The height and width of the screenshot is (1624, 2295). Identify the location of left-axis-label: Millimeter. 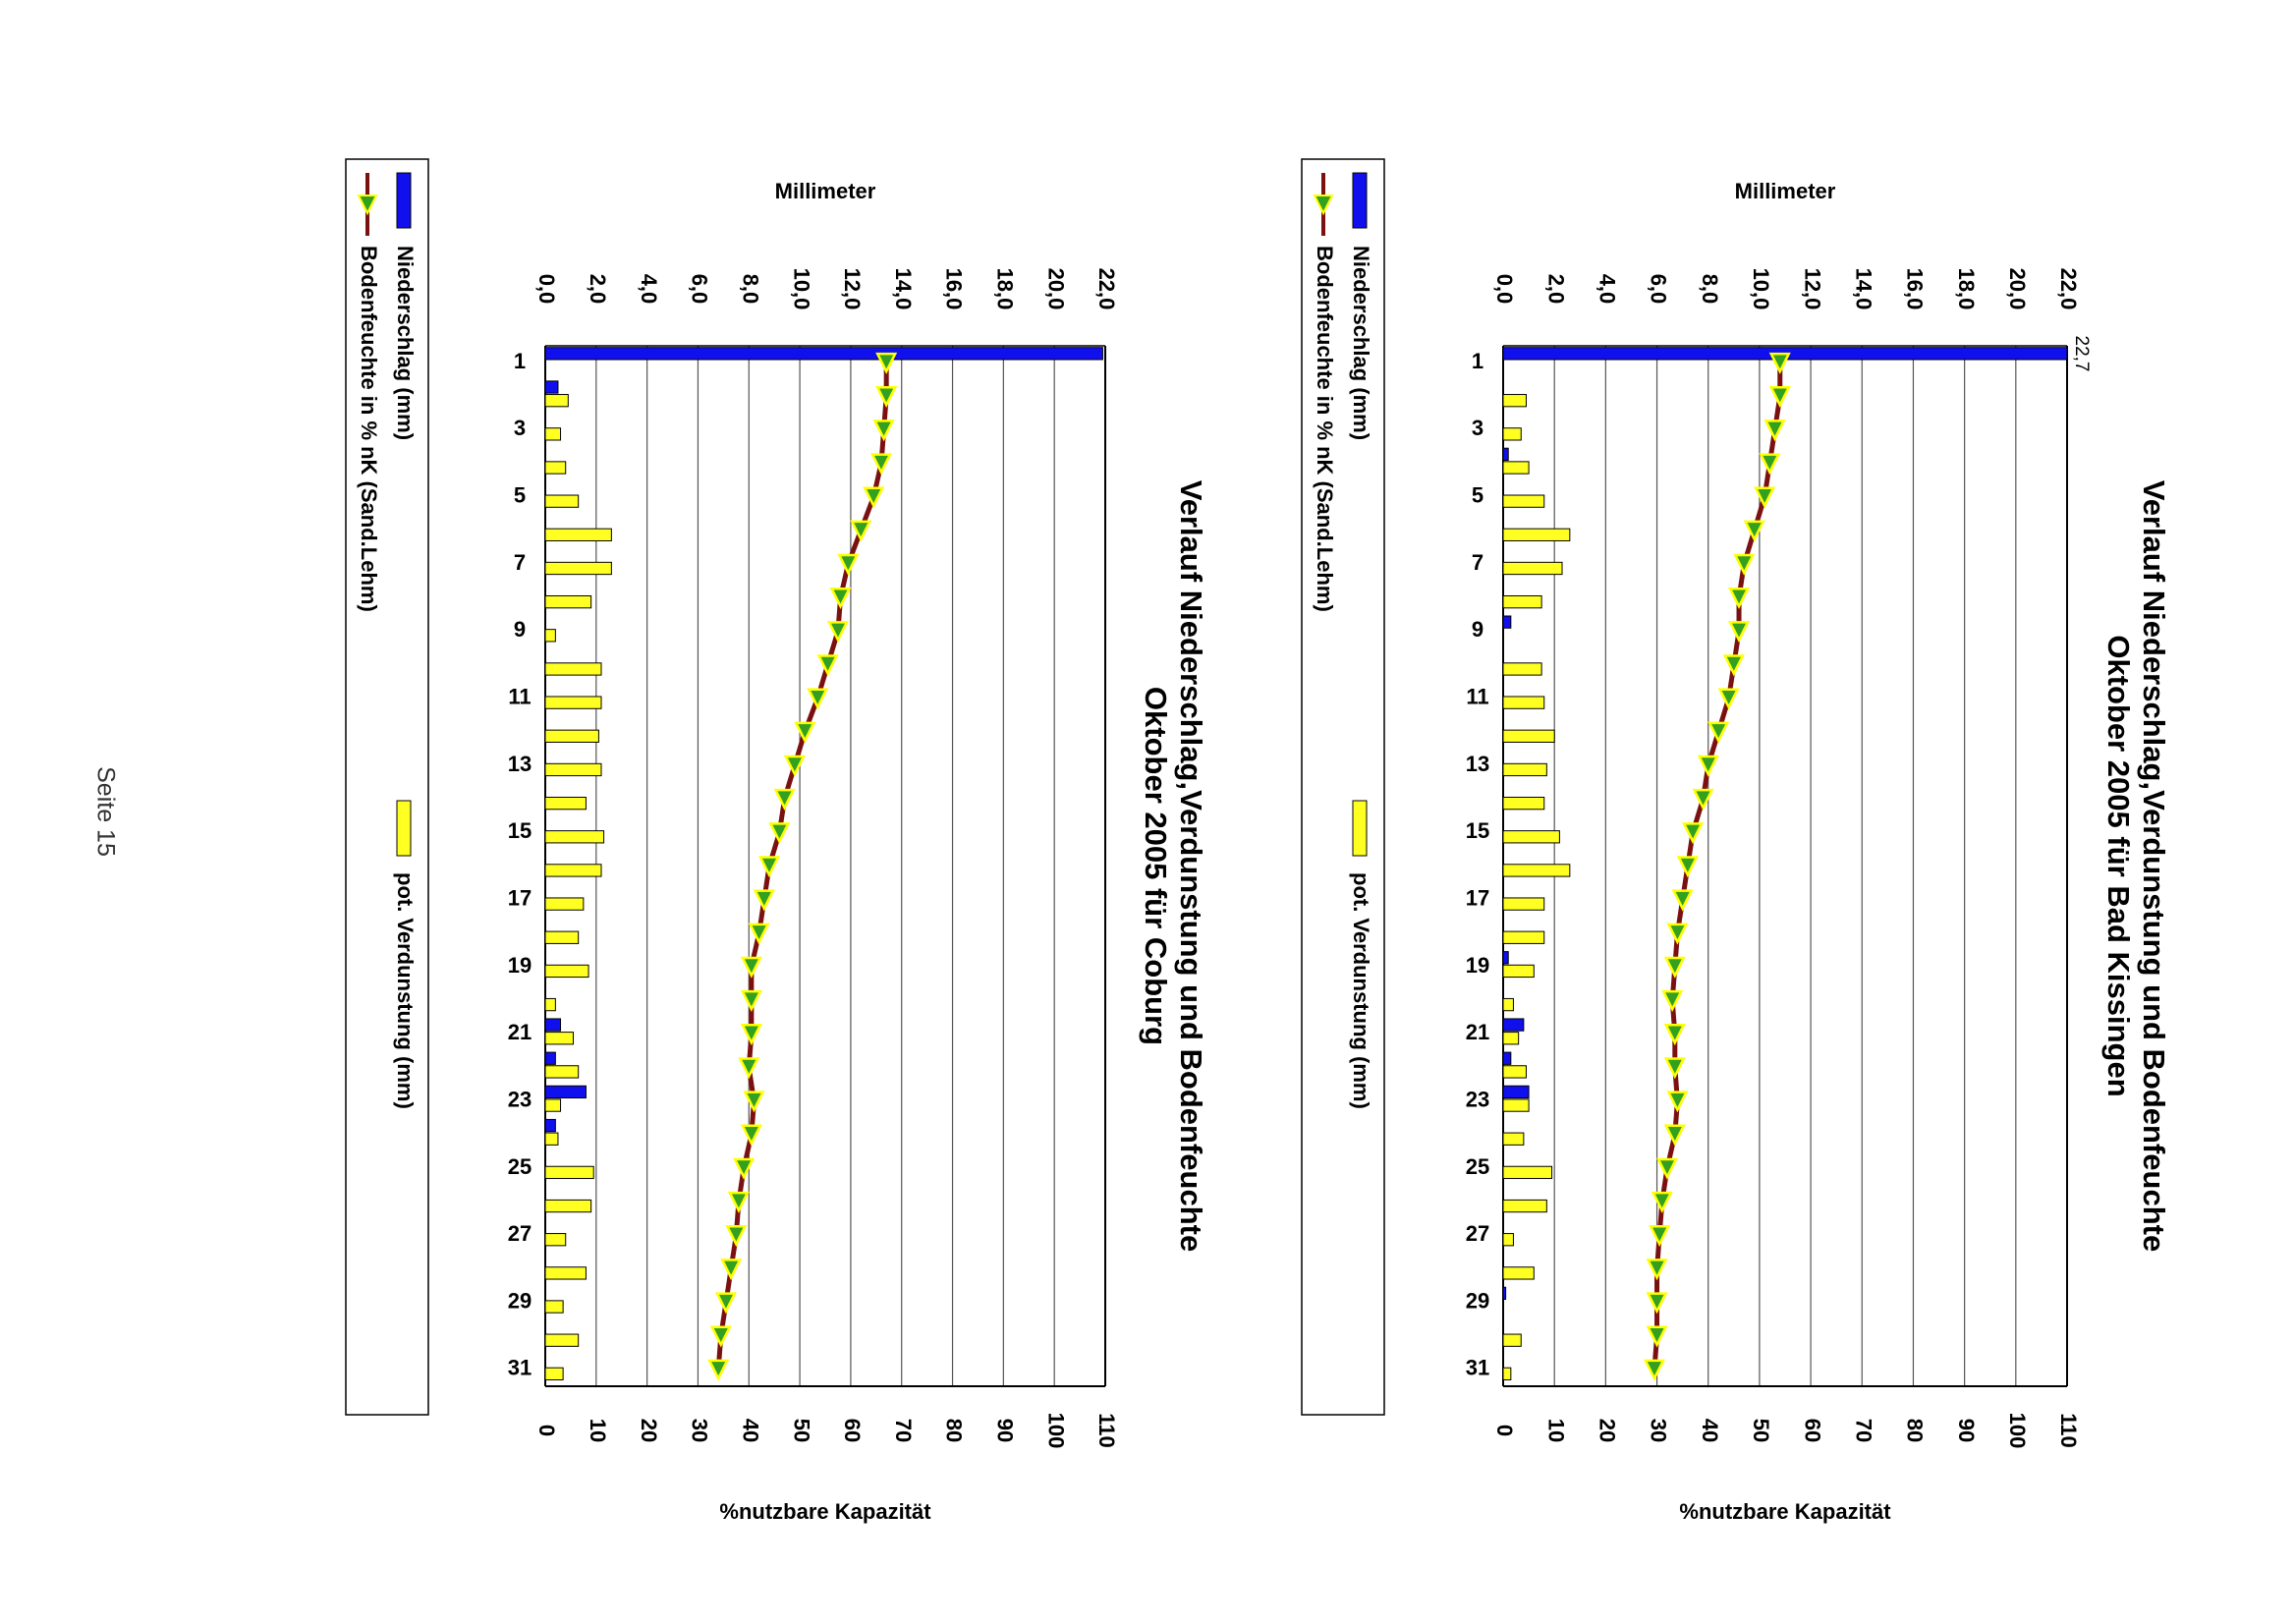
(826, 191).